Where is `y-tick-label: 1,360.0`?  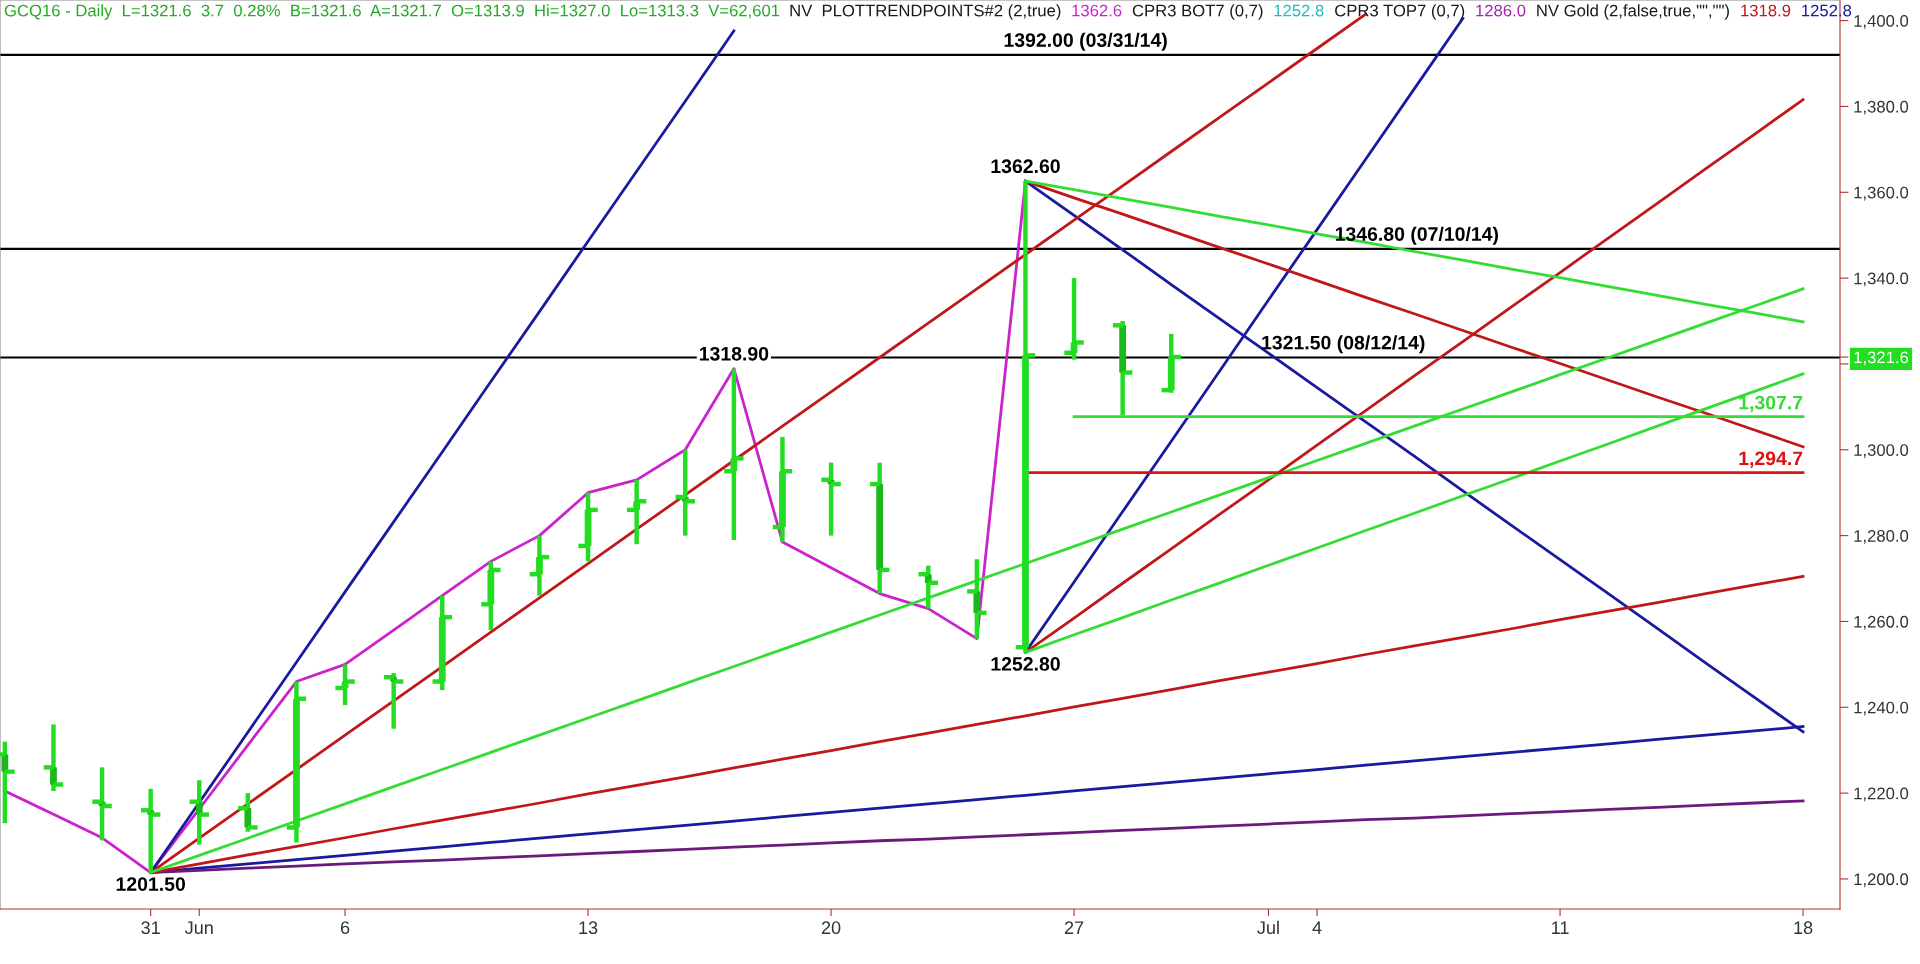 y-tick-label: 1,360.0 is located at coordinates (1881, 193).